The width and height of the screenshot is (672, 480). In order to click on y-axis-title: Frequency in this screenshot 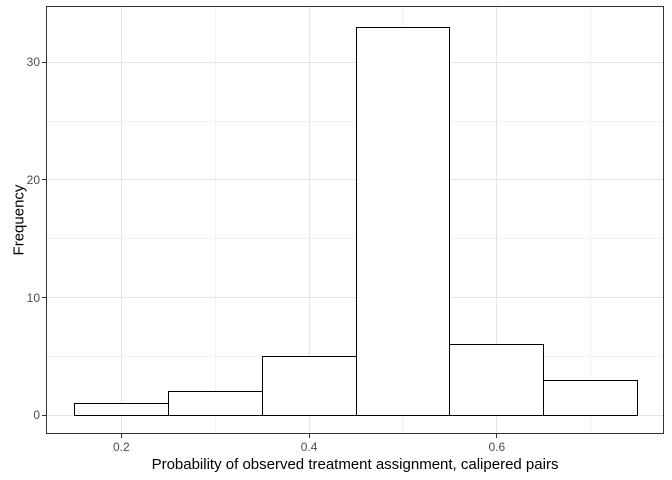, I will do `click(19, 220)`.